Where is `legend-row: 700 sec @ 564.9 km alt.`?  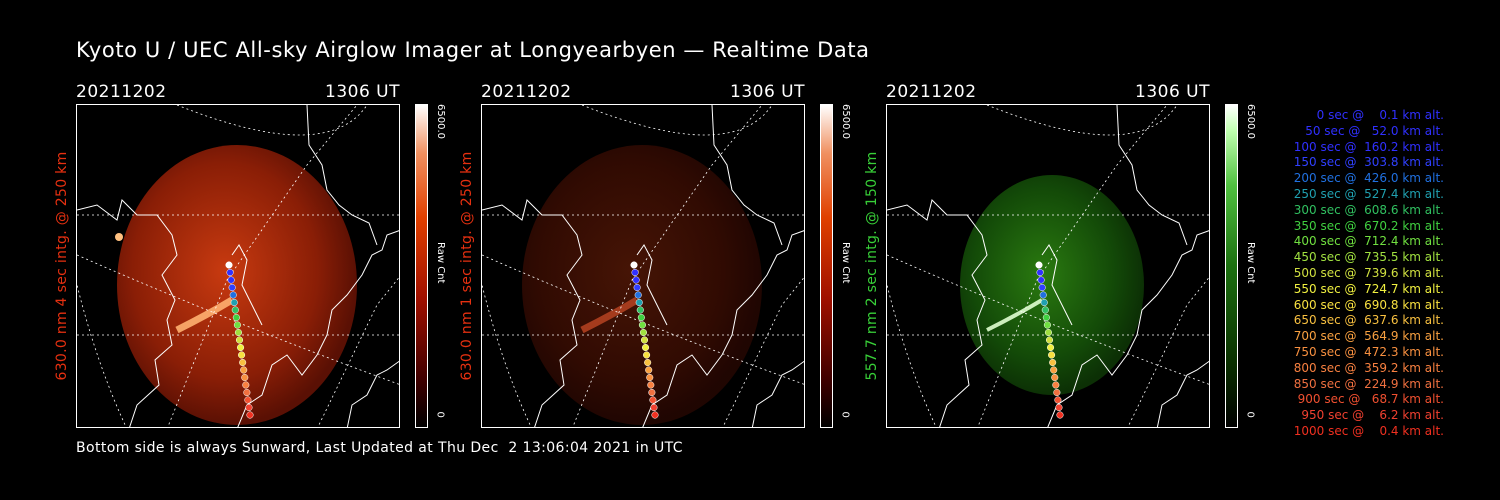
legend-row: 700 sec @ 564.9 km alt. is located at coordinates (1366, 336).